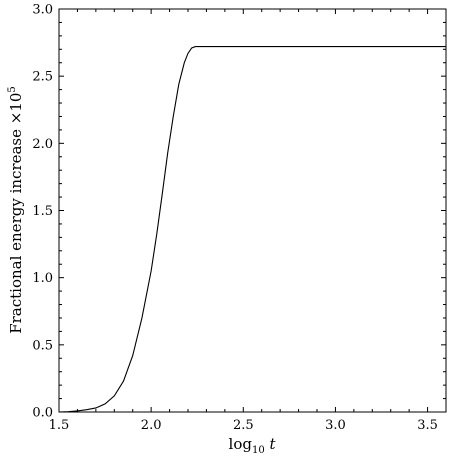 Image resolution: width=458 pixels, height=458 pixels. I want to click on y-axis-title: Fractional energy increase ×105, so click(16, 210).